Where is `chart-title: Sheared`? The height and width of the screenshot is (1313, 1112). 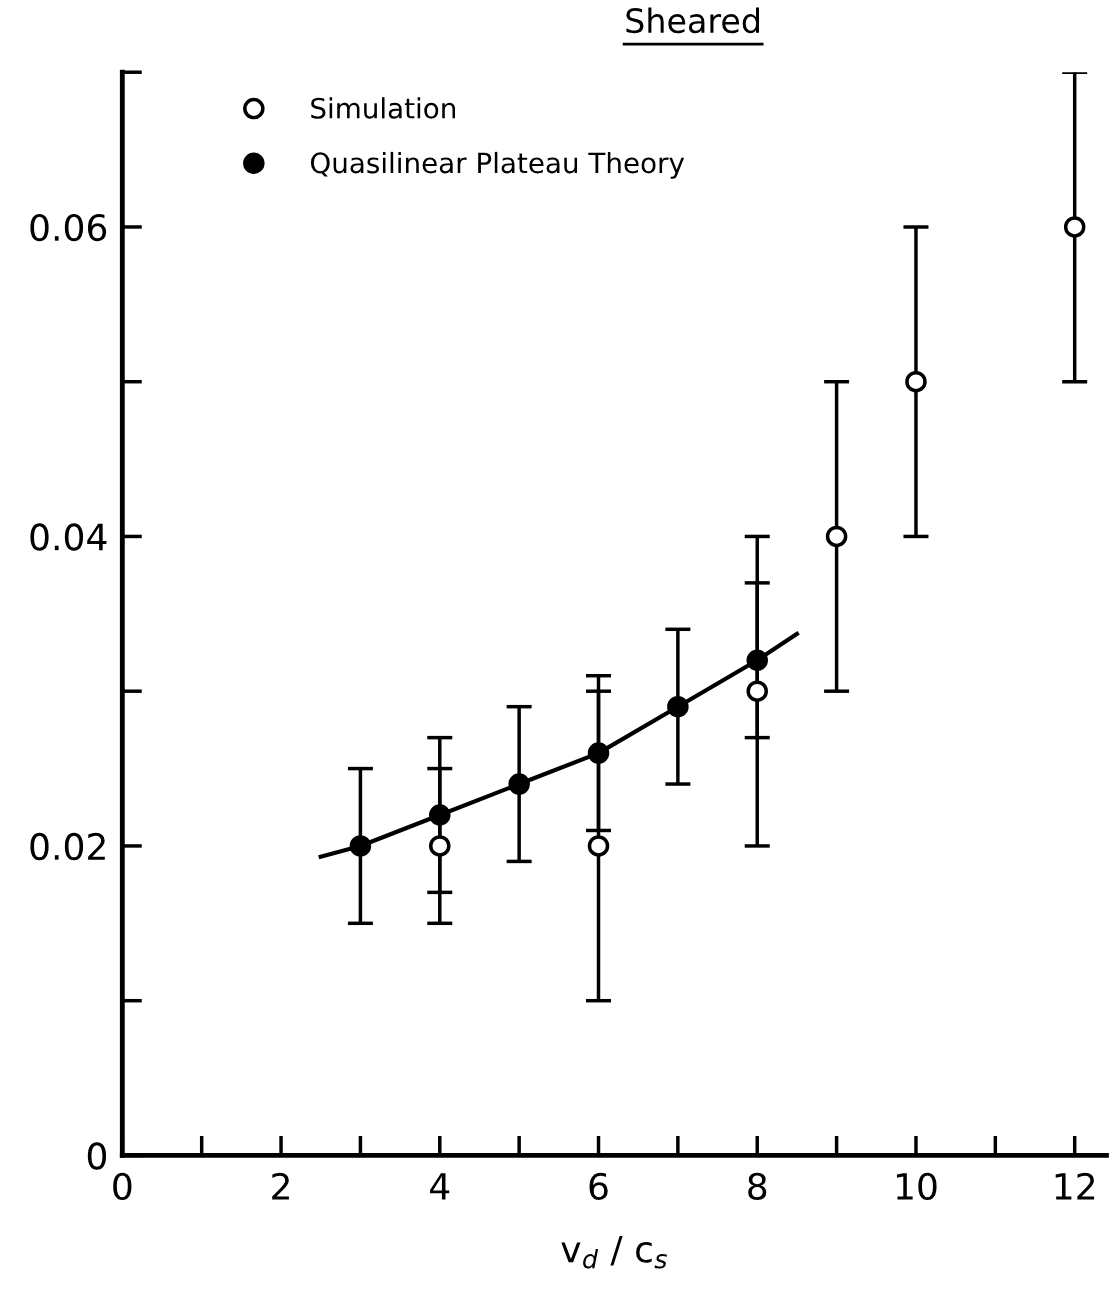 chart-title: Sheared is located at coordinates (692, 20).